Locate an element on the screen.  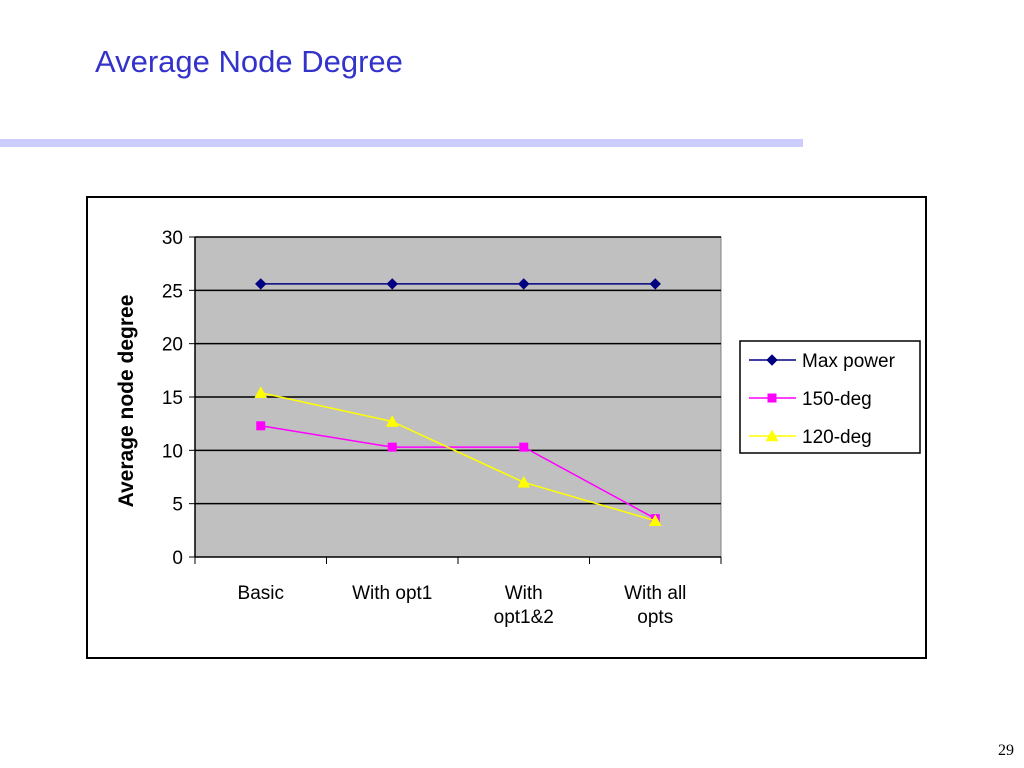
page-number: 29 is located at coordinates (1006, 750).